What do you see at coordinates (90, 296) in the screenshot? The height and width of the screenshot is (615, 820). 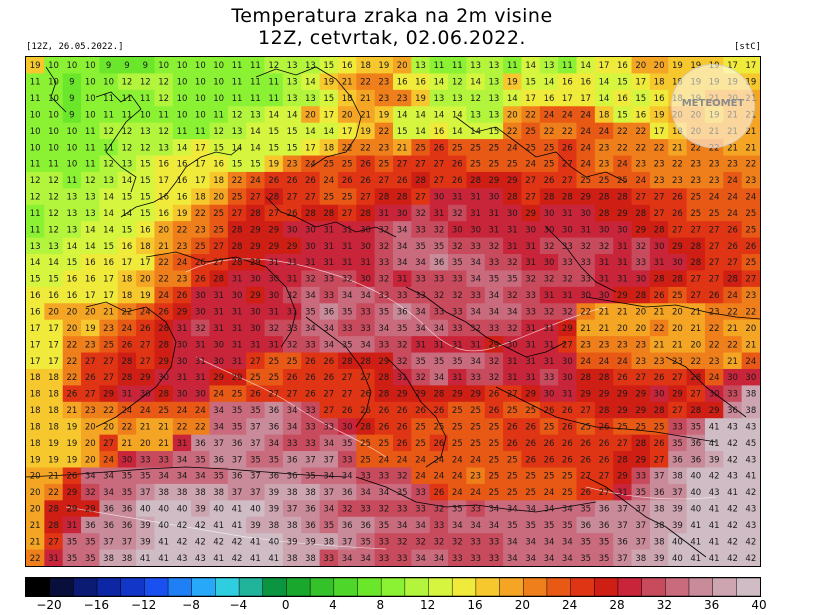 I see `temperature-value: 17` at bounding box center [90, 296].